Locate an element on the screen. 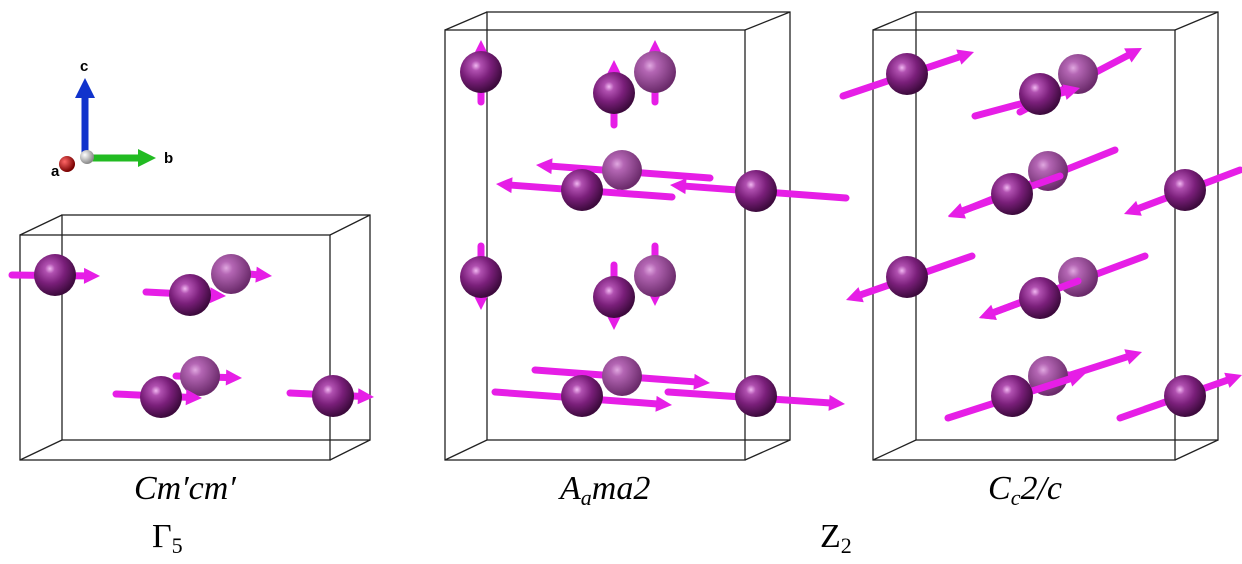 Image resolution: width=1242 pixels, height=564 pixels. irrep-label-z: Z2 is located at coordinates (836, 538).